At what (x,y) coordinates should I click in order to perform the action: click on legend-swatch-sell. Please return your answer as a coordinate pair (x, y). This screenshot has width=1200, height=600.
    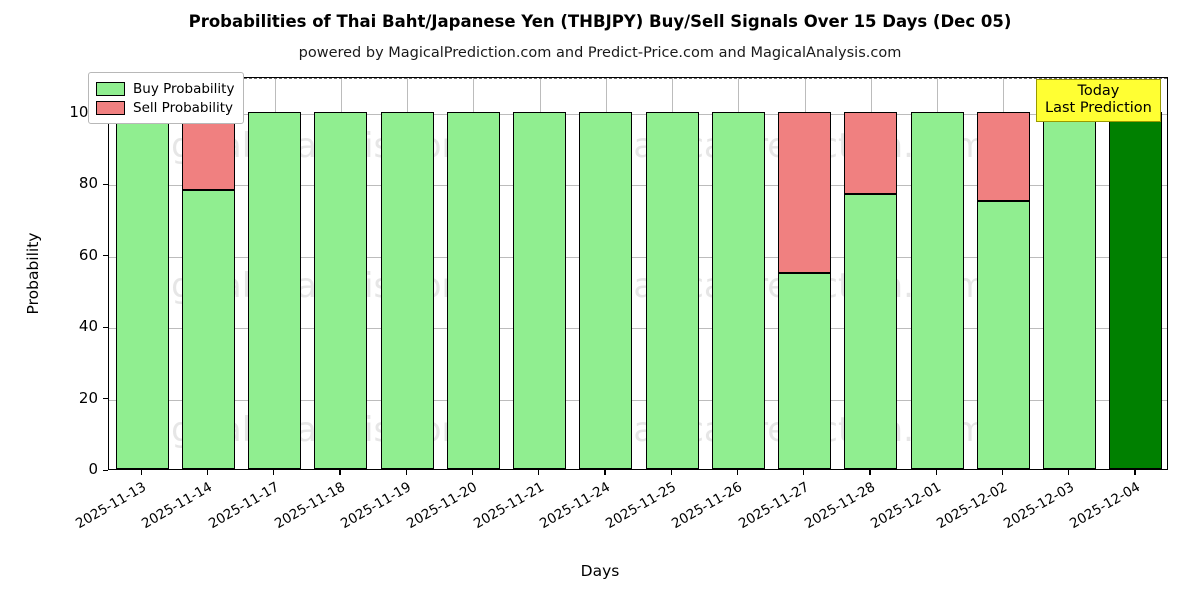
    Looking at the image, I should click on (110, 107).